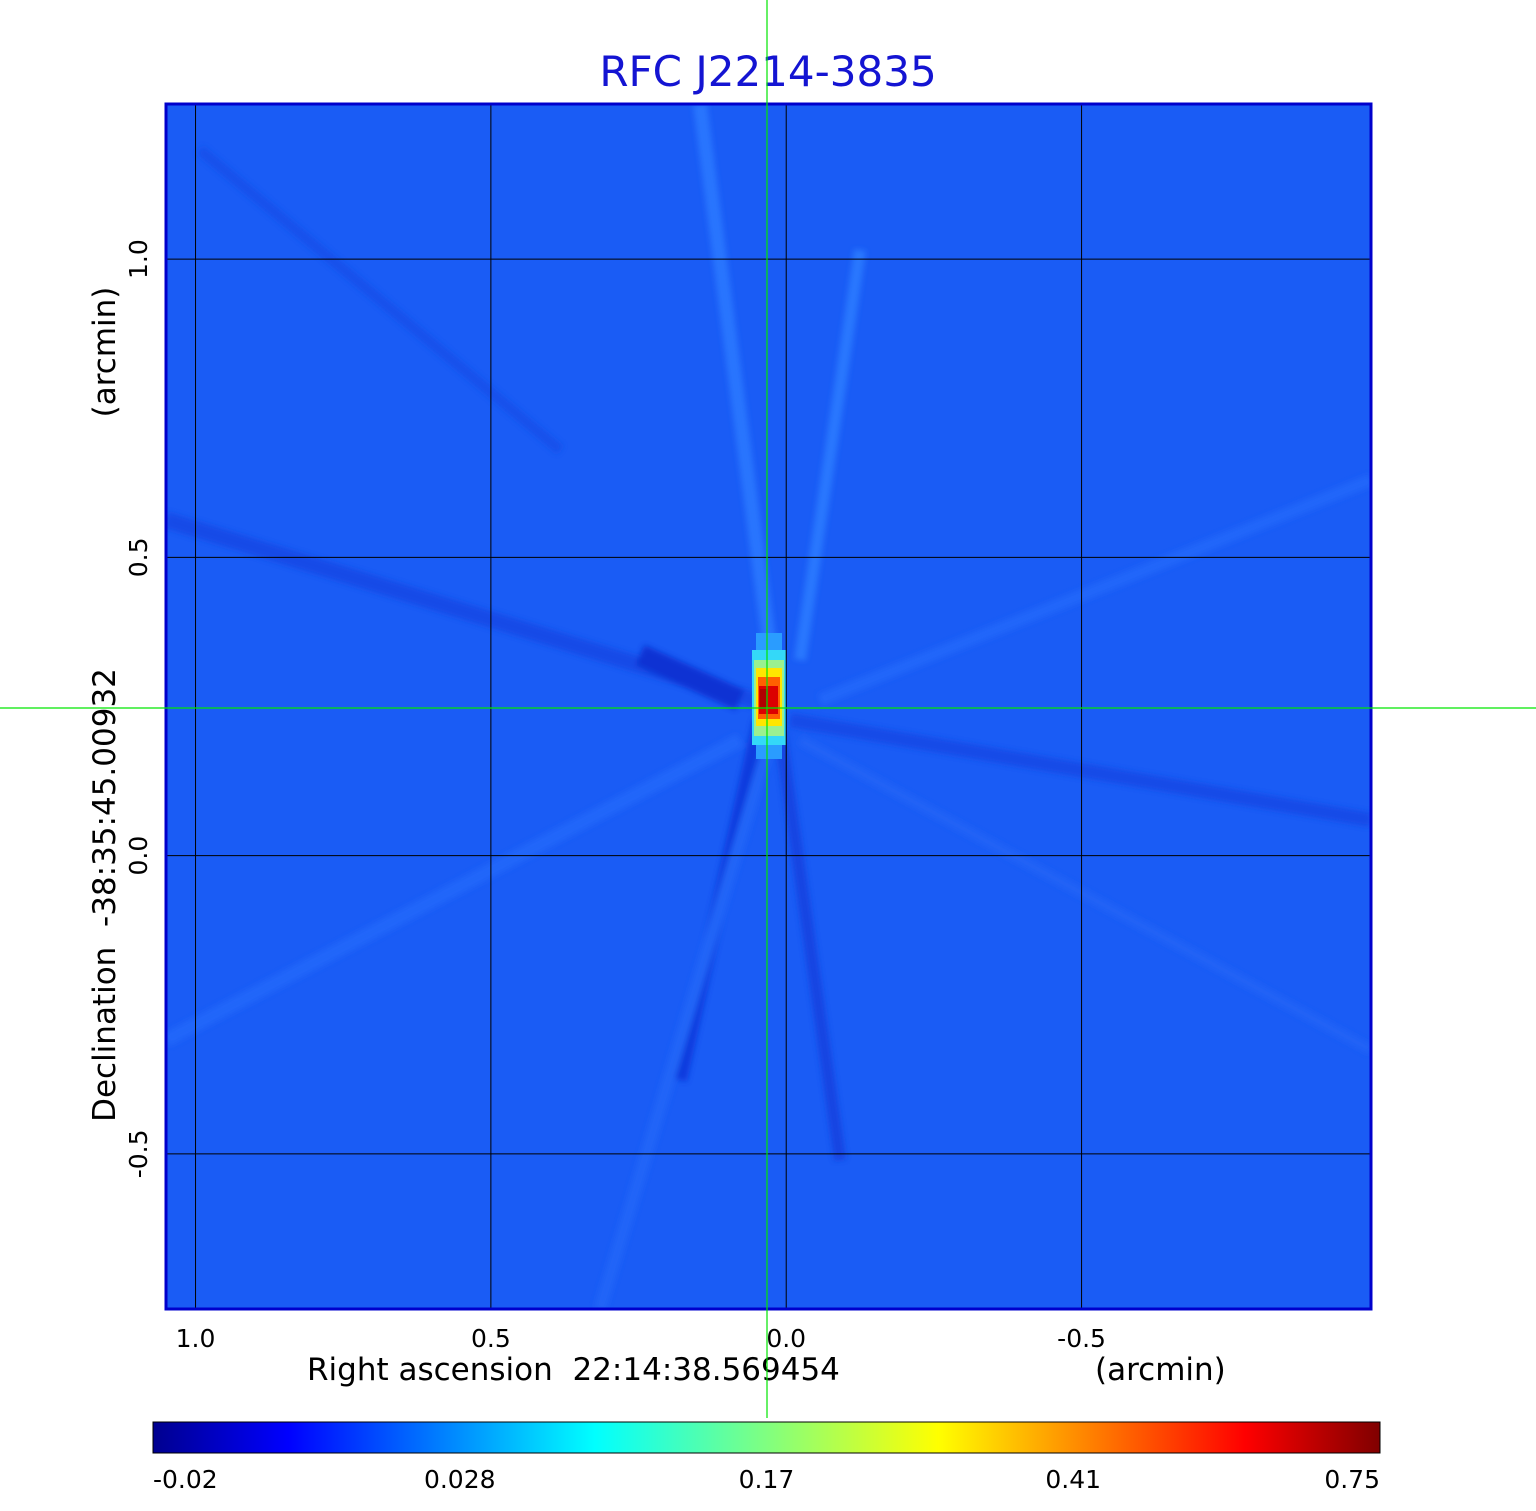  I want to click on y-axis-unit: (arcmin), so click(105, 352).